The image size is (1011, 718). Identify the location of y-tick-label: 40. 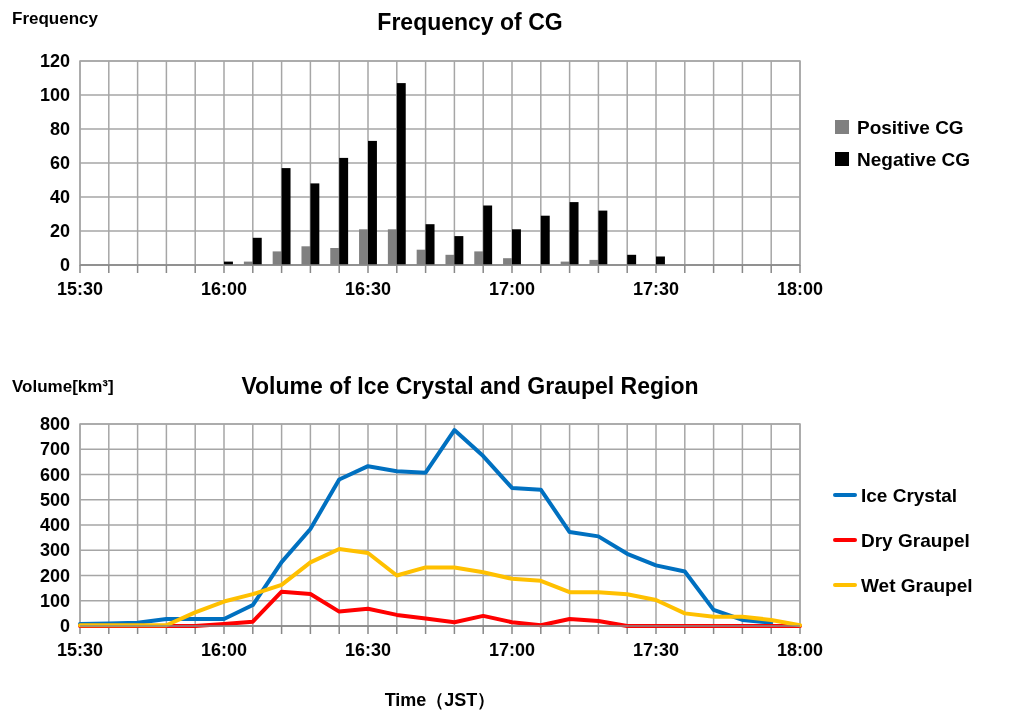
(59, 197).